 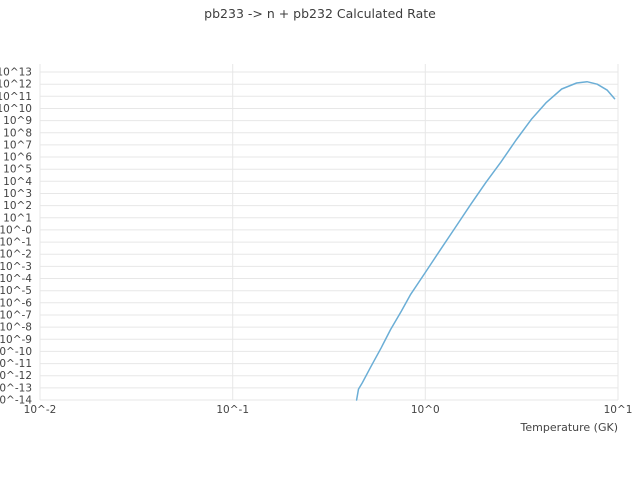 I want to click on y-tick-label: 10^-4, so click(x=16, y=279).